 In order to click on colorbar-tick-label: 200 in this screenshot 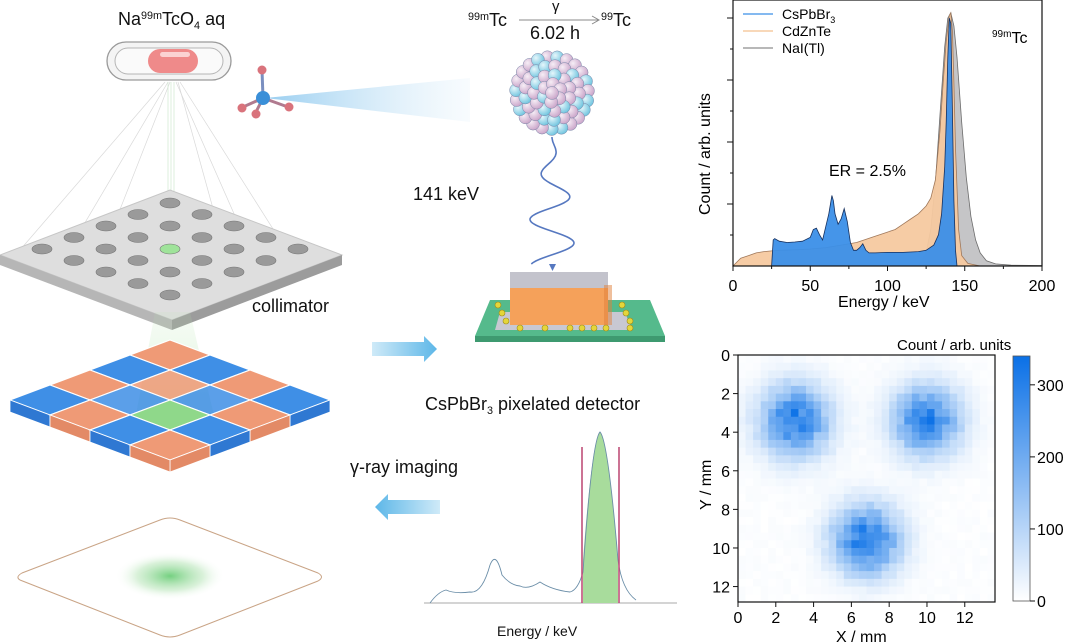, I will do `click(1050, 458)`.